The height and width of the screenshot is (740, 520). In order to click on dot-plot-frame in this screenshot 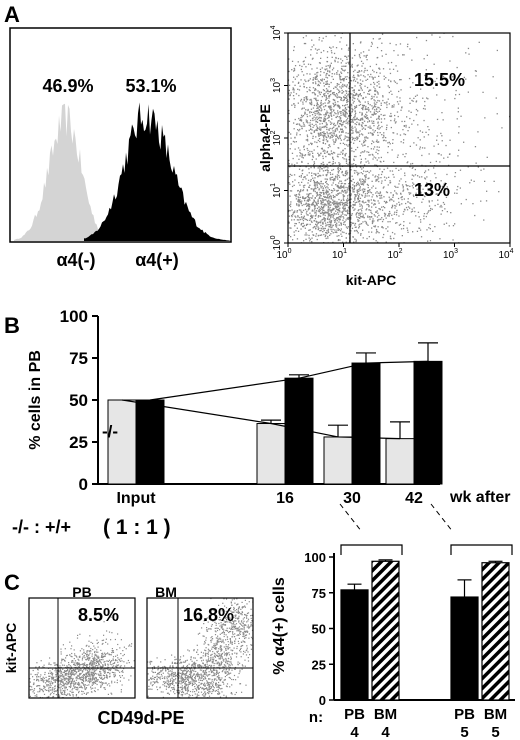, I will do `click(399, 138)`.